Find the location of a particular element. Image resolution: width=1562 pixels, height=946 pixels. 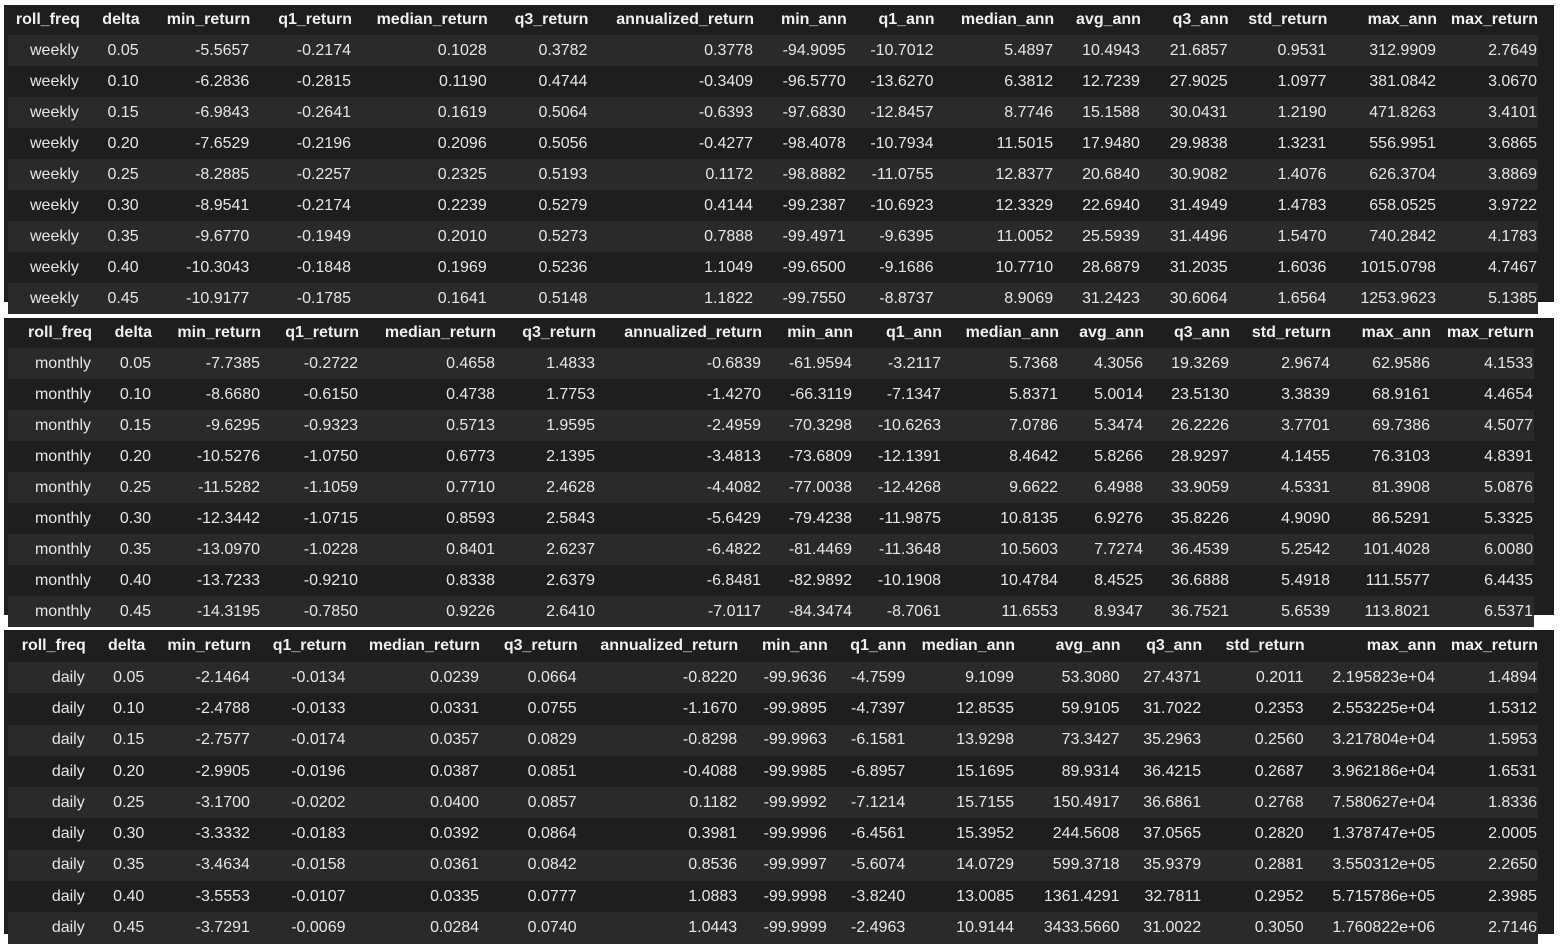

table-cell-min-return: -11.5282 is located at coordinates (206, 487).